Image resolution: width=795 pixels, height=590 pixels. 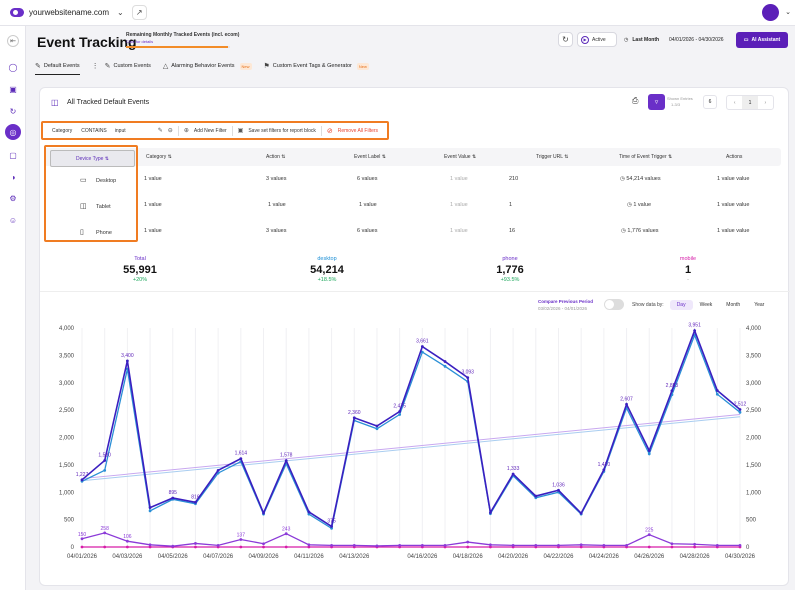 What do you see at coordinates (565, 39) in the screenshot?
I see `refresh-button: ↻` at bounding box center [565, 39].